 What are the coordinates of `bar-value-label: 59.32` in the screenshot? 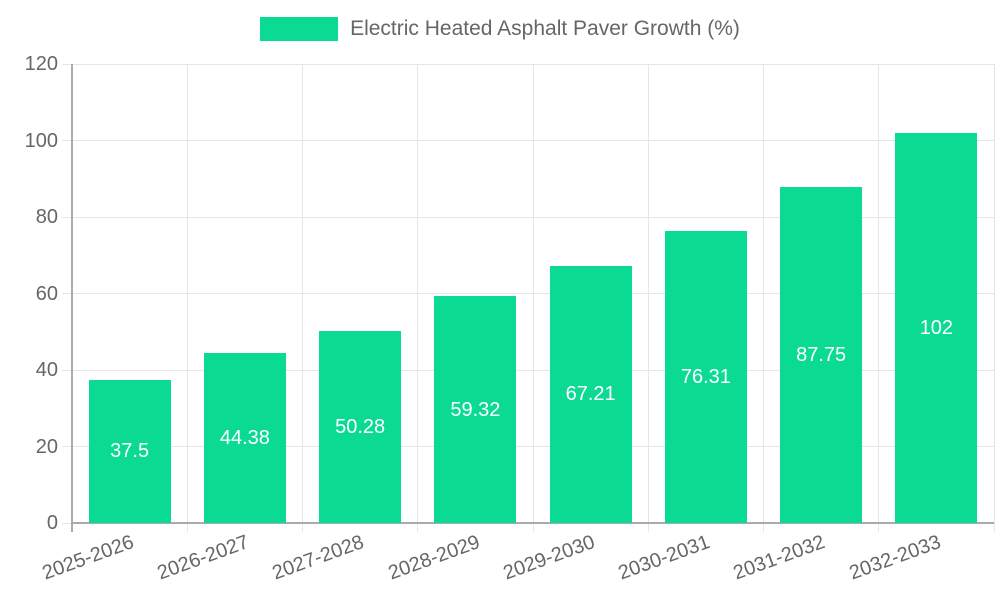 It's located at (475, 409).